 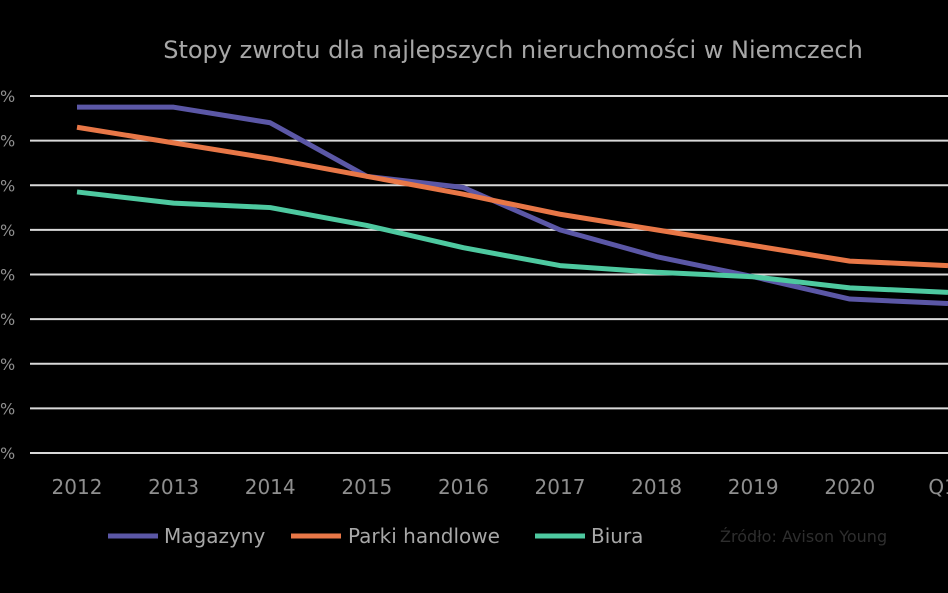 I want to click on x-tick-label: 2012, so click(x=77, y=487).